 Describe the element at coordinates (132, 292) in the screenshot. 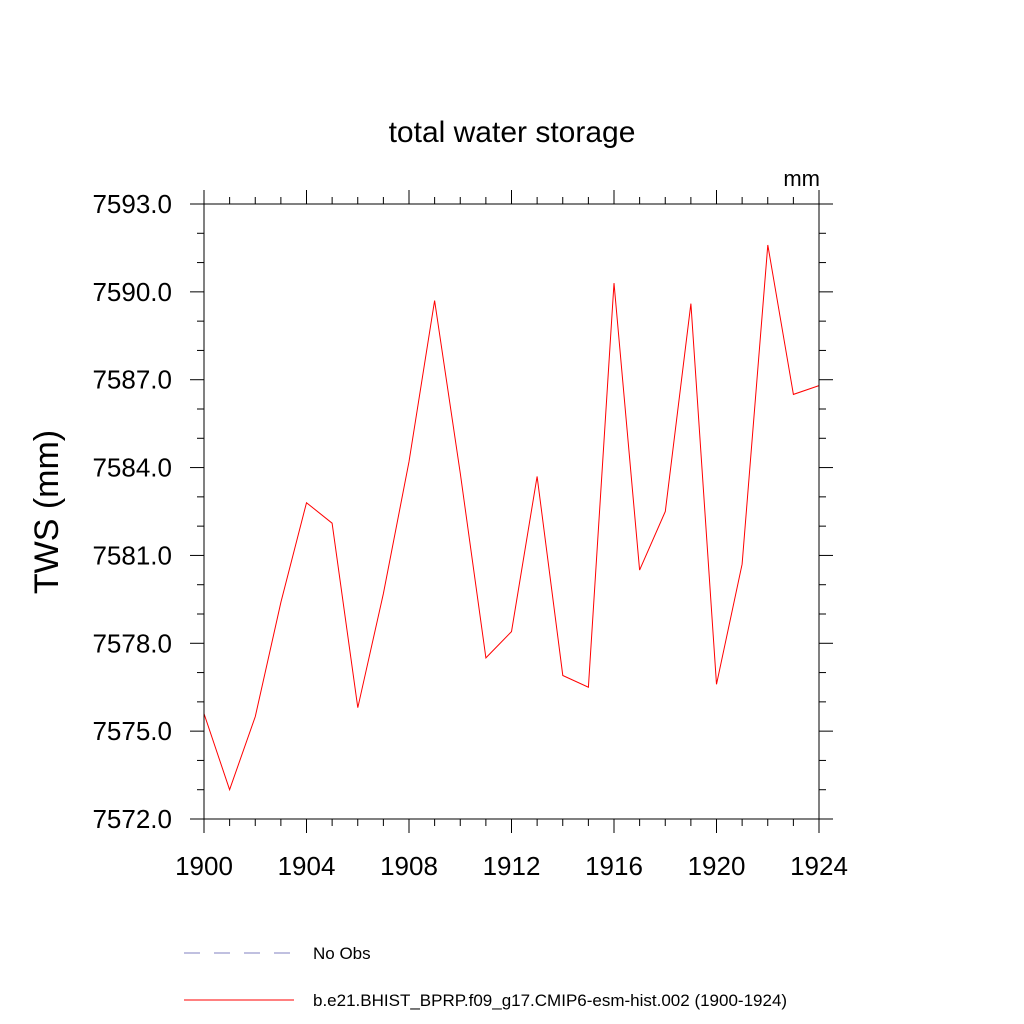

I see `y-tick-label: 7590.0` at that location.